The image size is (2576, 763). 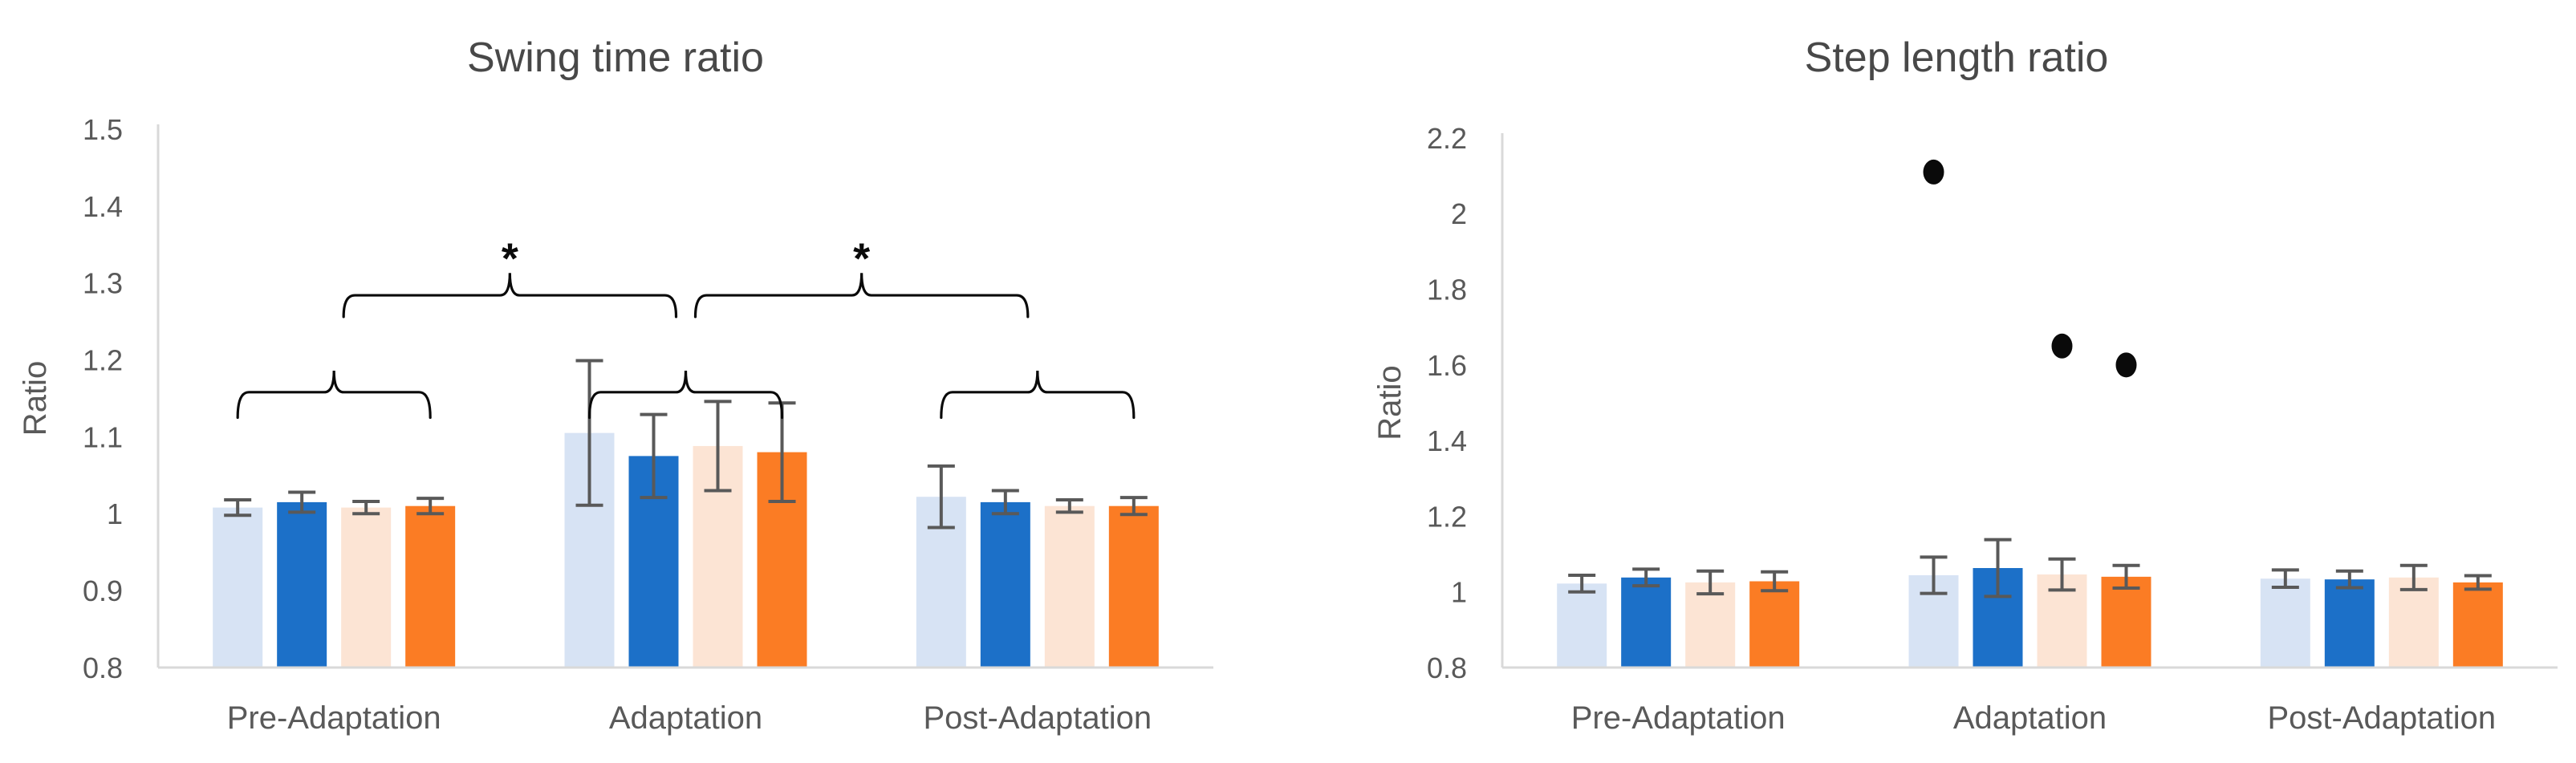 I want to click on comparison-significance-bracket-Pre-Adaptation-Adaptation, so click(x=510, y=296).